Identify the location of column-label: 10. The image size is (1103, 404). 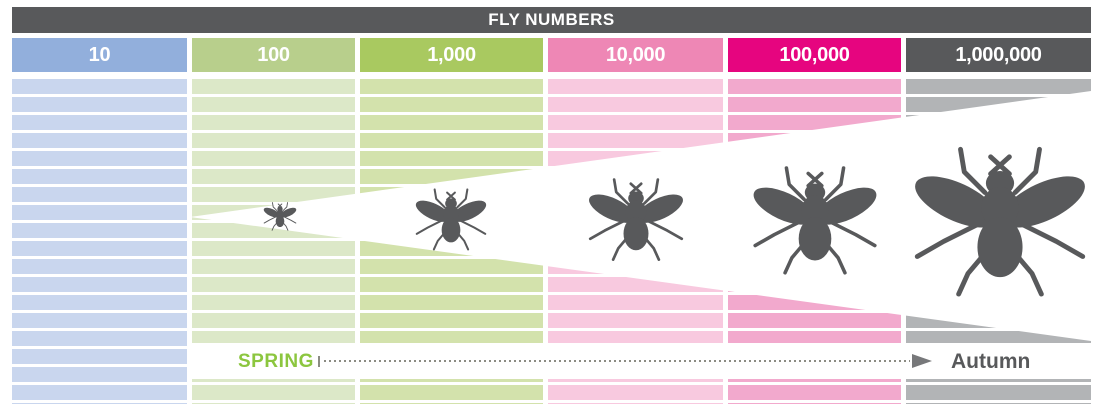
(99, 54).